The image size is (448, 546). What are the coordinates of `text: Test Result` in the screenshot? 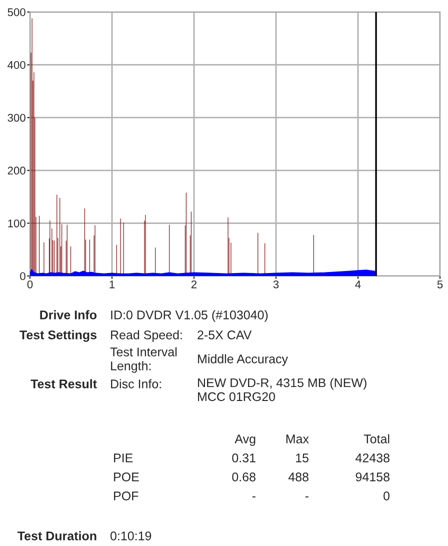 It's located at (63, 383).